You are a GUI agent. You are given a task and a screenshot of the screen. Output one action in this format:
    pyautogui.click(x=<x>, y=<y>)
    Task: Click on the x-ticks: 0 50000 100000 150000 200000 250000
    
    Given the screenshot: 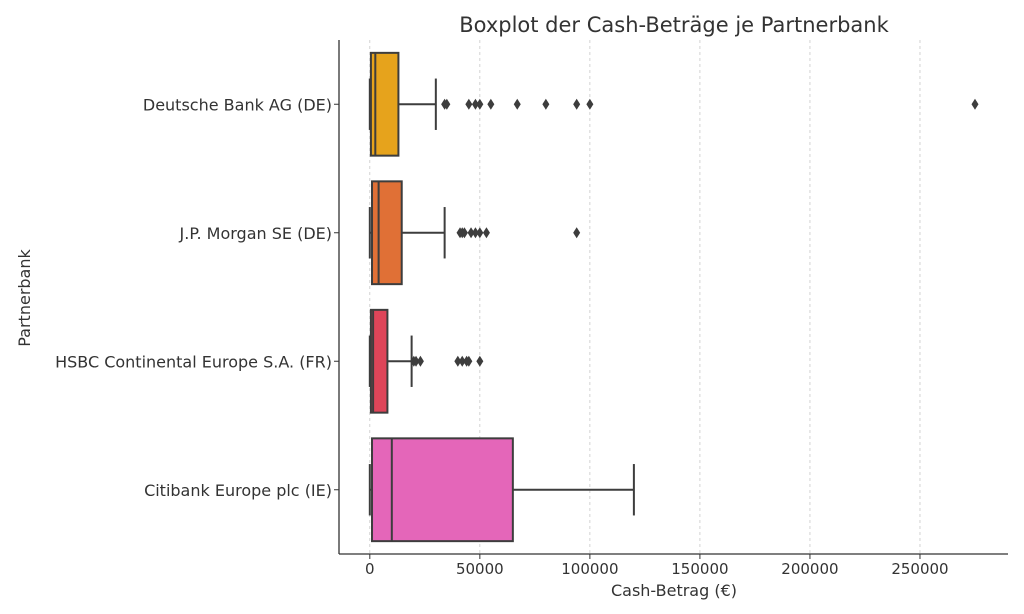 What is the action you would take?
    pyautogui.click(x=657, y=566)
    